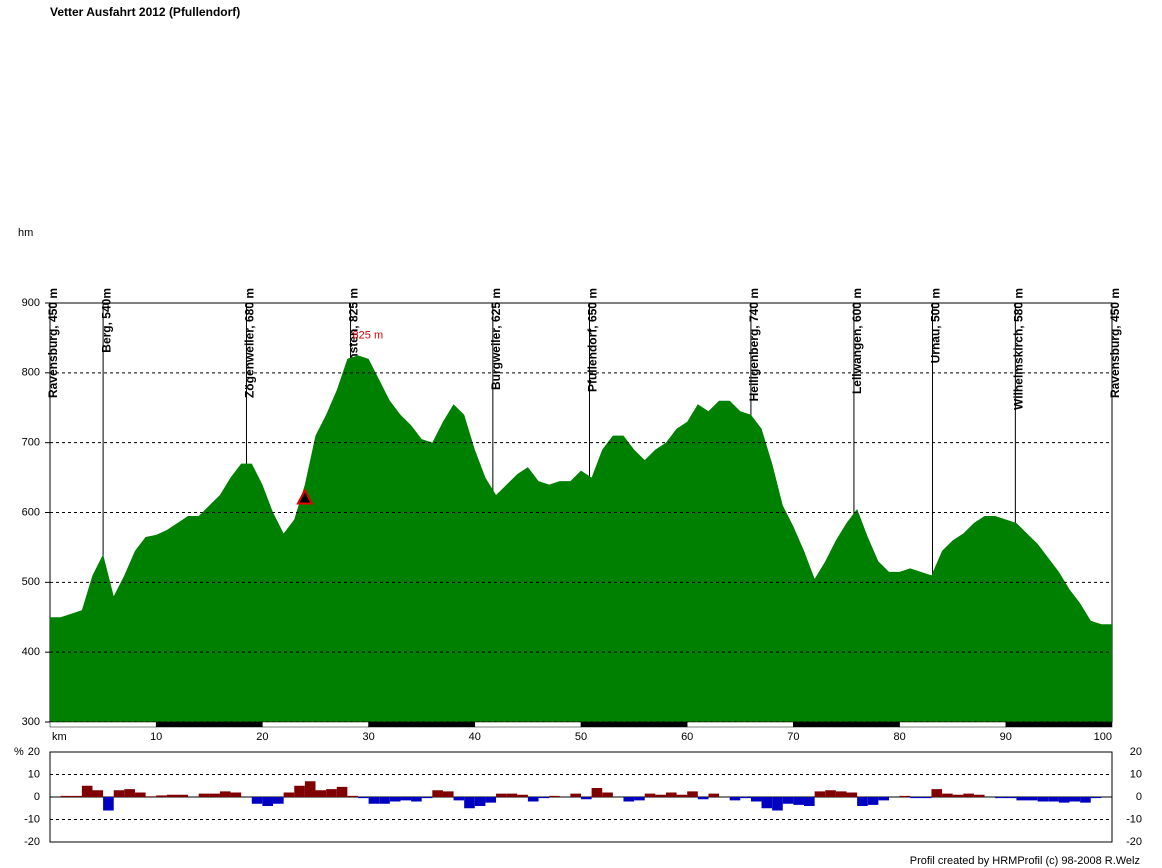  I want to click on peak-label: 825 m, so click(368, 335).